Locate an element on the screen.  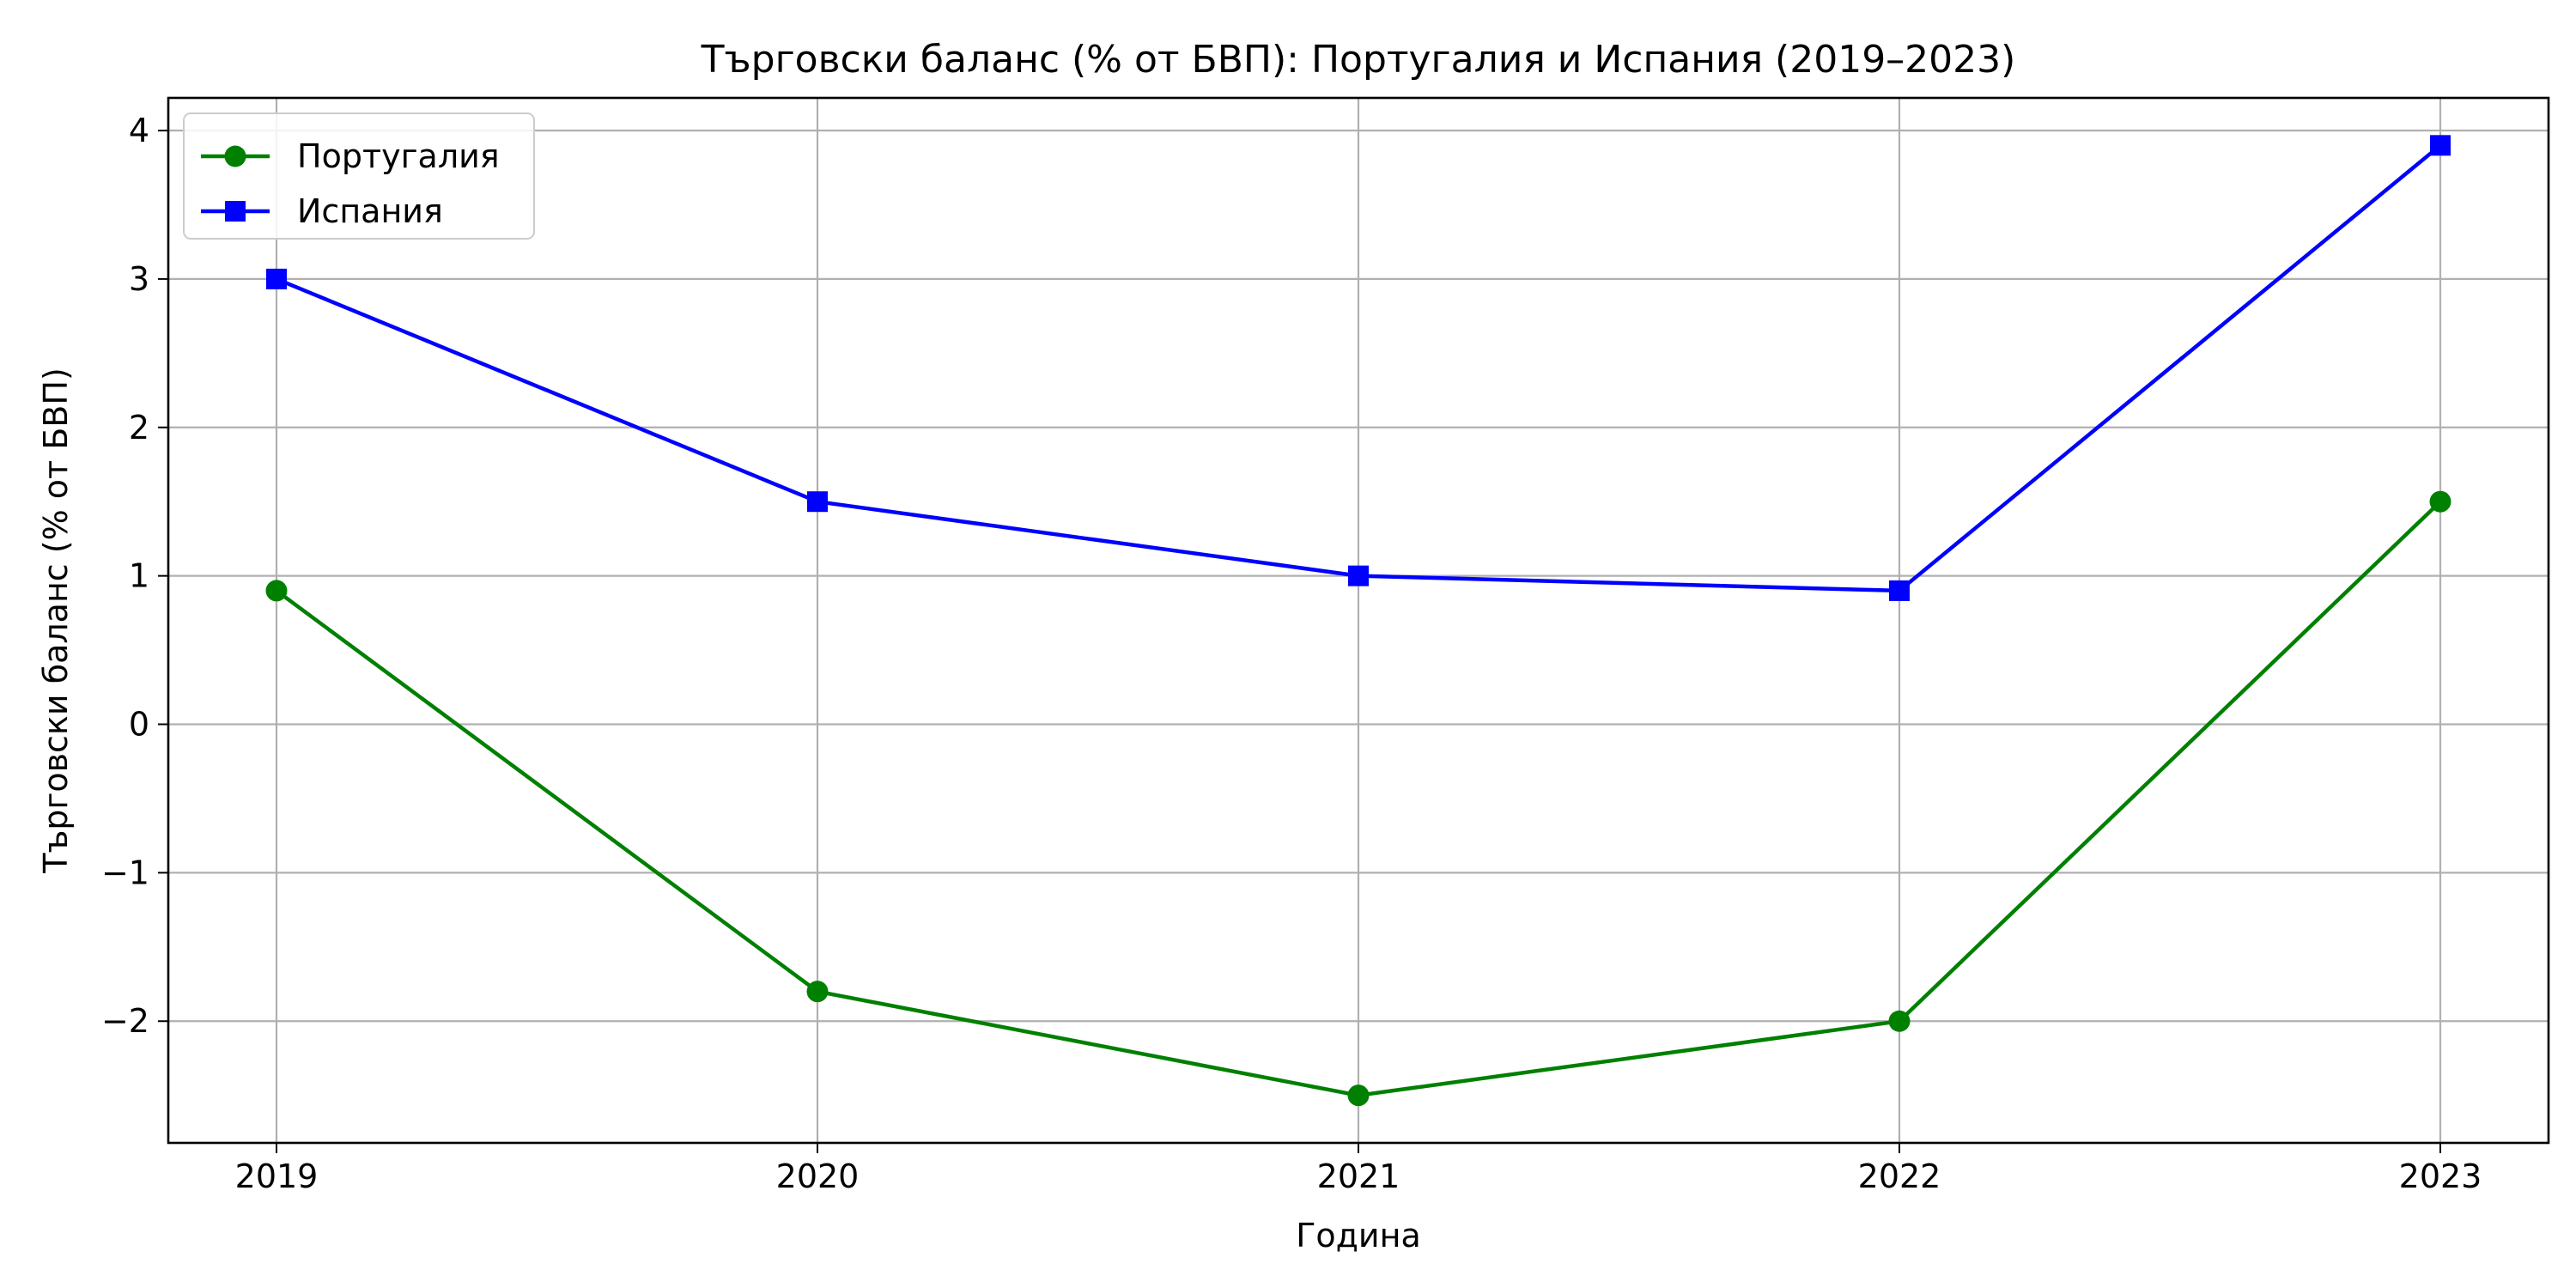
legend: Португалия Испания is located at coordinates (359, 176).